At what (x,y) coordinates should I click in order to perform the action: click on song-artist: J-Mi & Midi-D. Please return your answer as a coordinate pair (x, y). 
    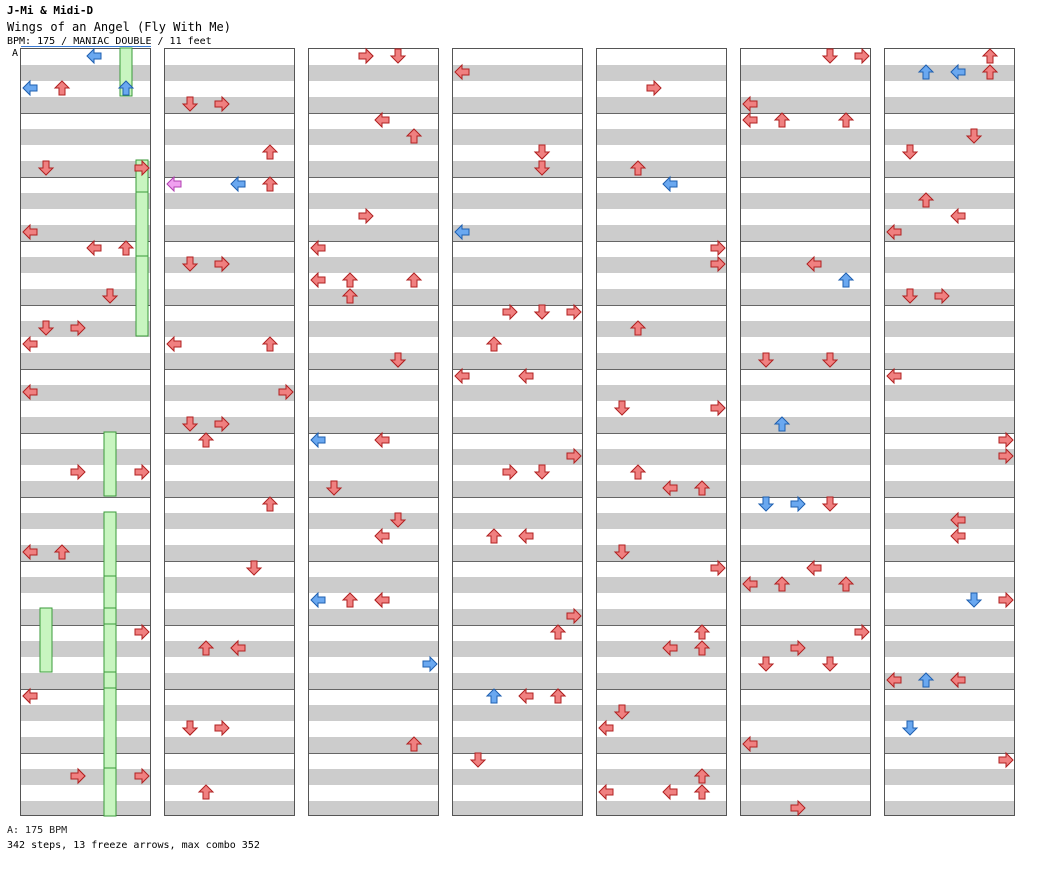
    Looking at the image, I should click on (50, 10).